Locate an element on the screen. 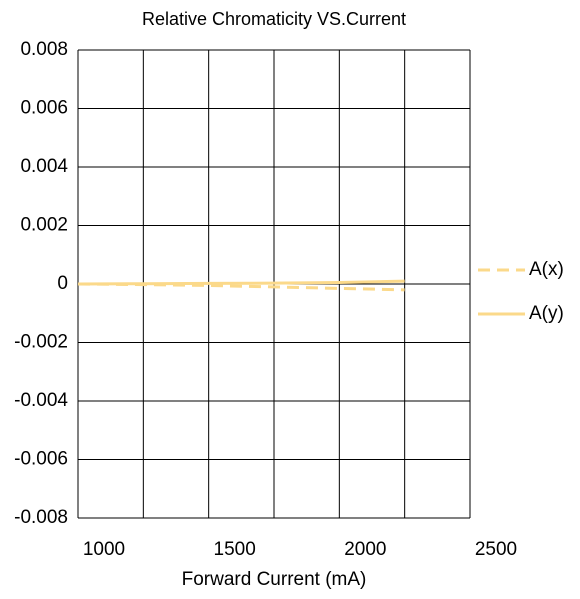 The width and height of the screenshot is (580, 599). y-tick-label: 0.008 is located at coordinates (44, 49).